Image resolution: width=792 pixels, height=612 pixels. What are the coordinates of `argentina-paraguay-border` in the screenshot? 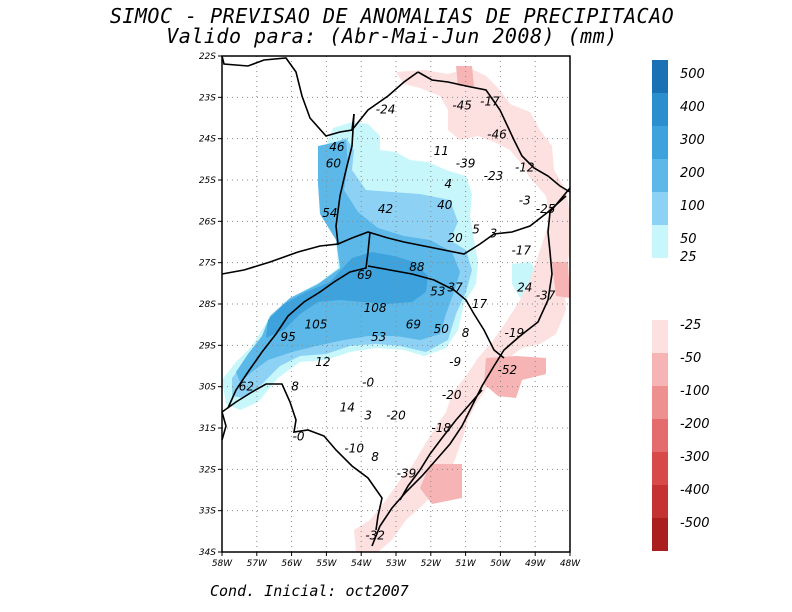 It's located at (288, 96).